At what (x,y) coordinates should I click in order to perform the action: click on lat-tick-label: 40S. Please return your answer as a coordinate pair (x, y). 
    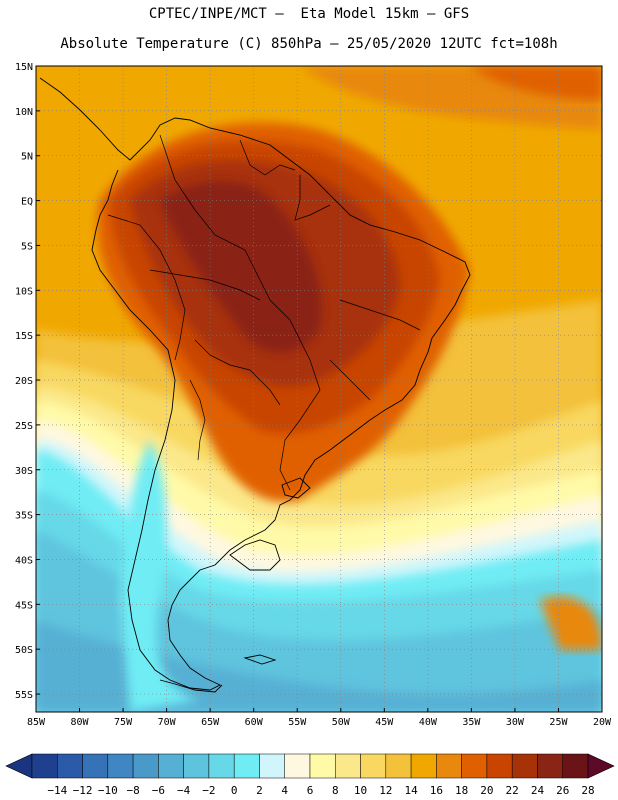
    Looking at the image, I should click on (24, 560).